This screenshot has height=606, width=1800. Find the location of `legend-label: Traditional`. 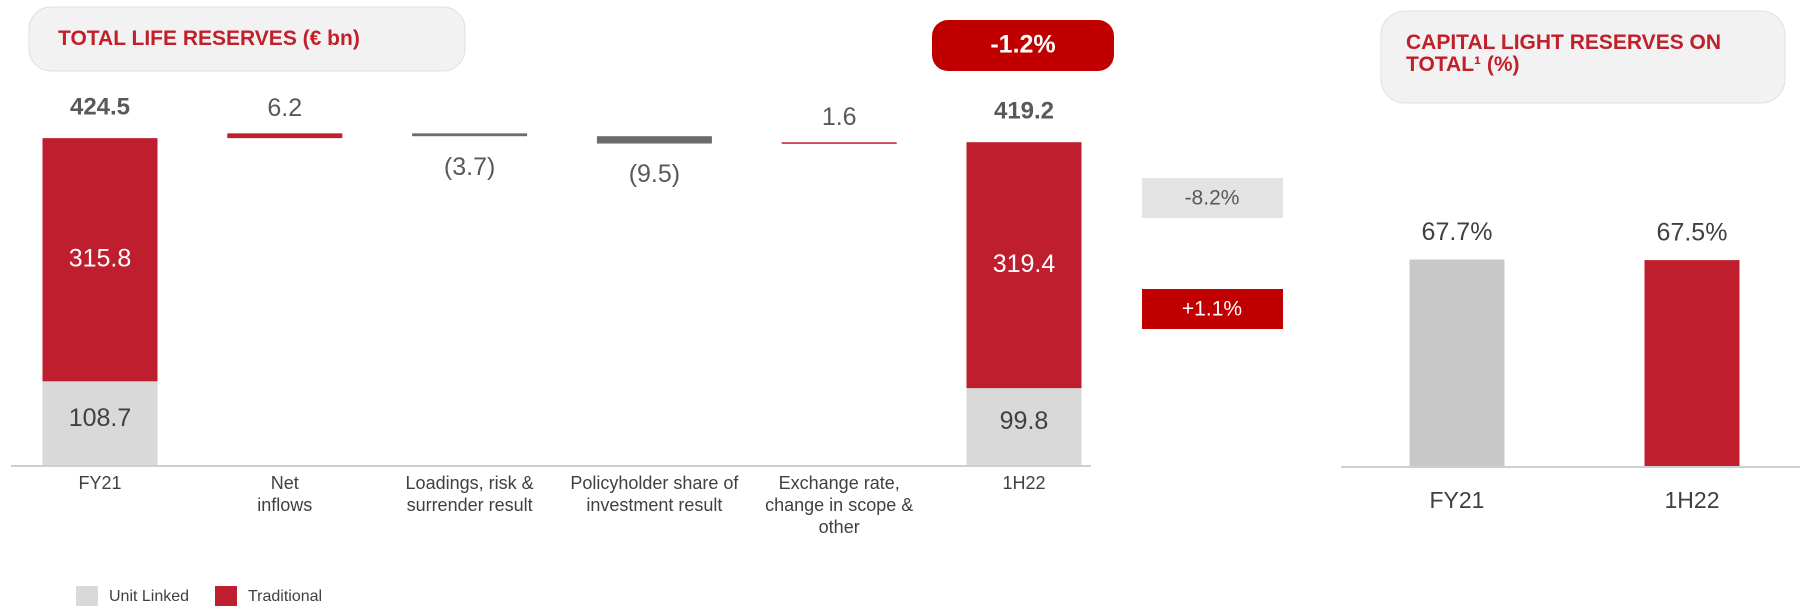

legend-label: Traditional is located at coordinates (285, 596).